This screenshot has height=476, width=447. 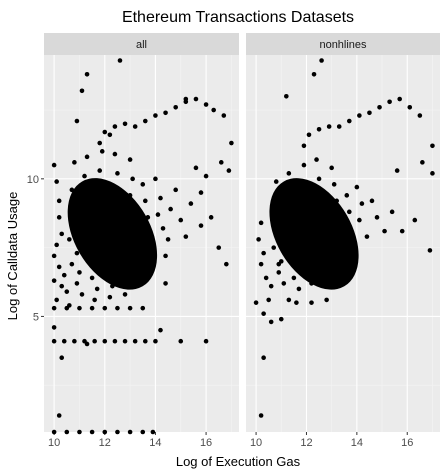 I want to click on x-tick-label: 12, so click(x=105, y=443).